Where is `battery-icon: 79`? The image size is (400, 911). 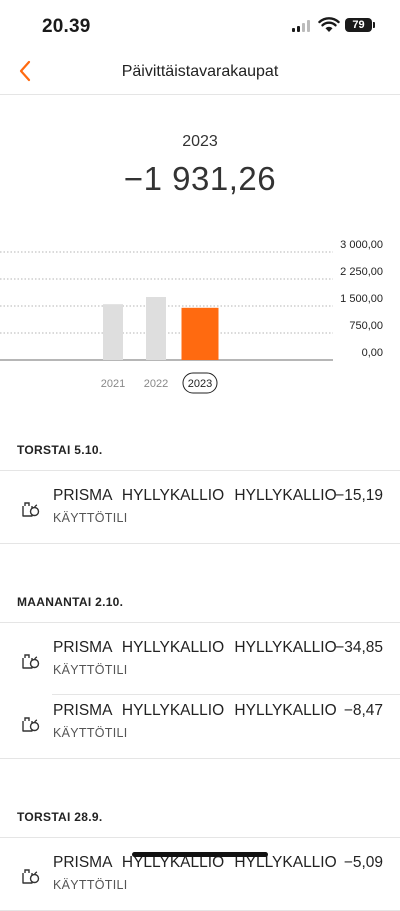 battery-icon: 79 is located at coordinates (360, 25).